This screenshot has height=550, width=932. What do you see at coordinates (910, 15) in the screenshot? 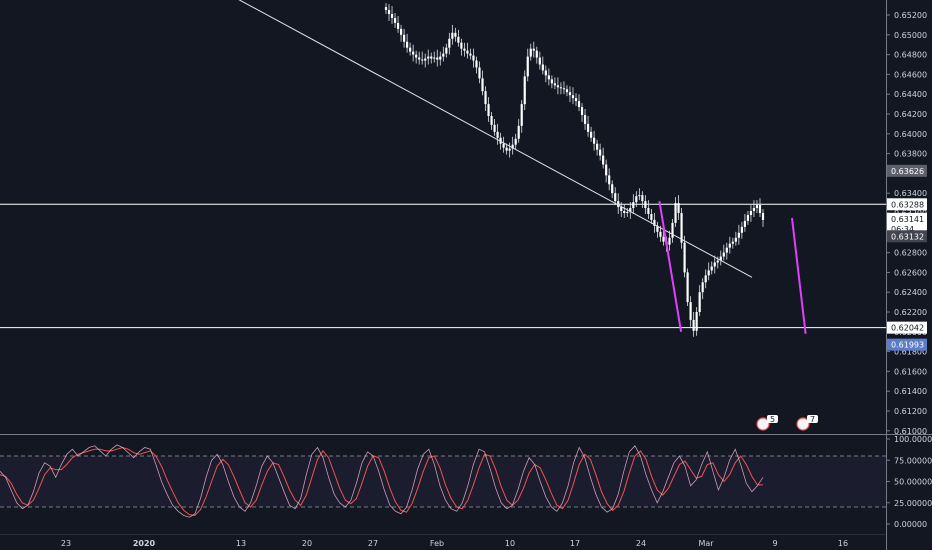
I see `price-tick-label: 0.65200` at bounding box center [910, 15].